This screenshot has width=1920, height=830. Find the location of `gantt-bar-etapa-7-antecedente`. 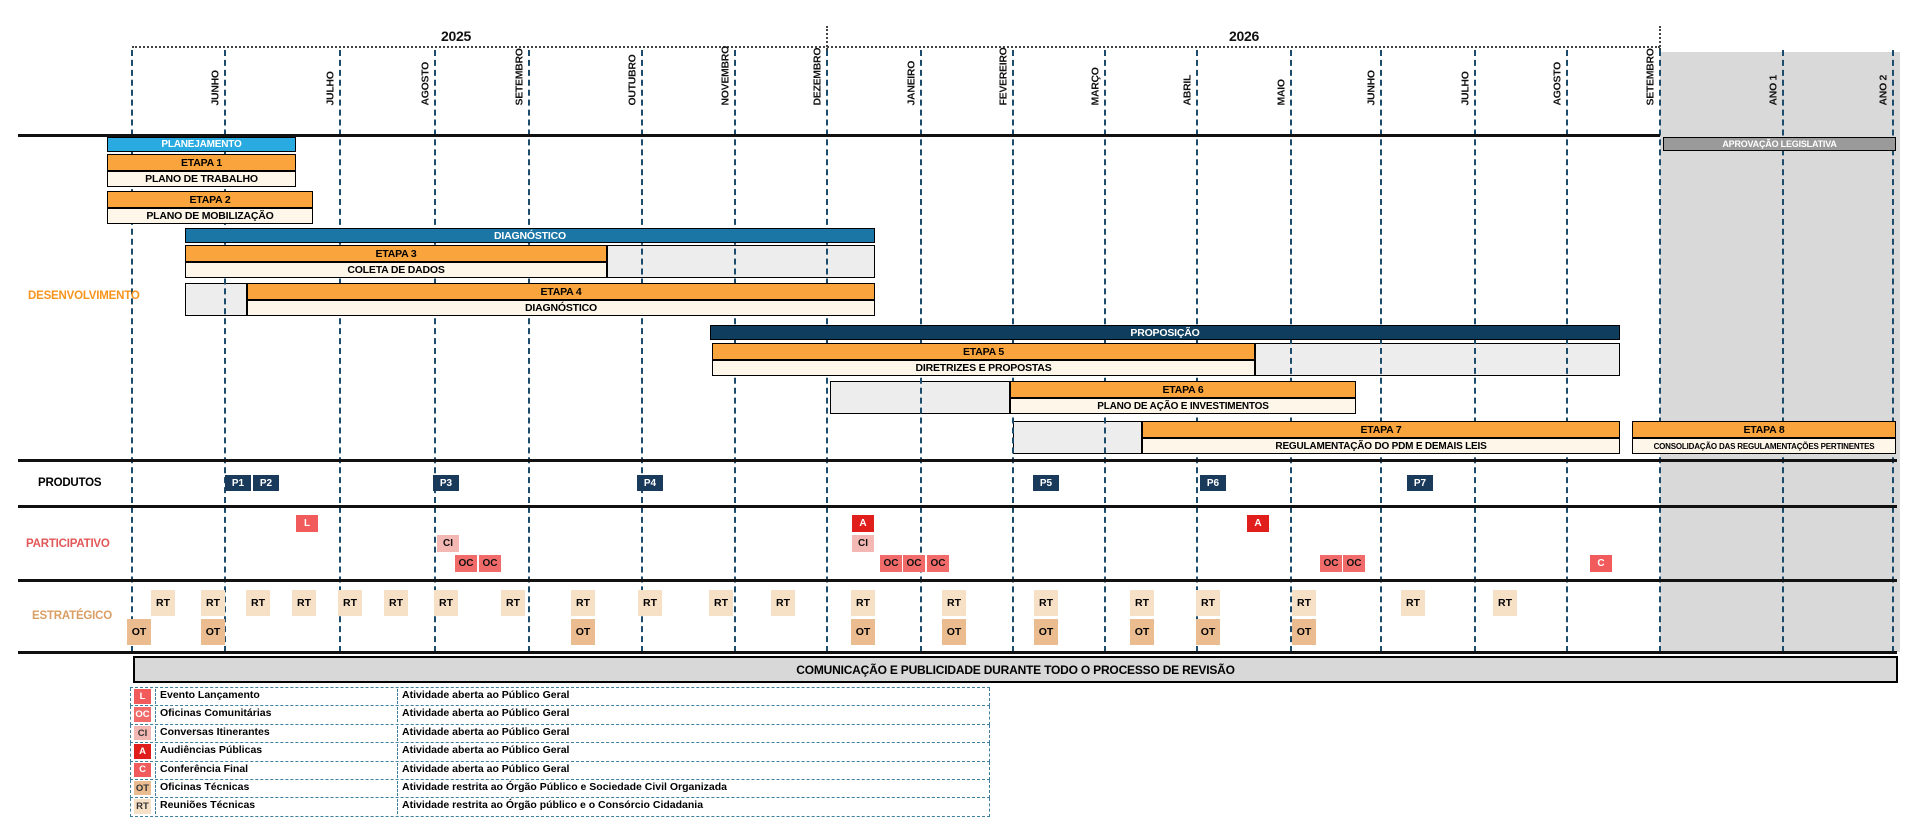

gantt-bar-etapa-7-antecedente is located at coordinates (1077, 437).